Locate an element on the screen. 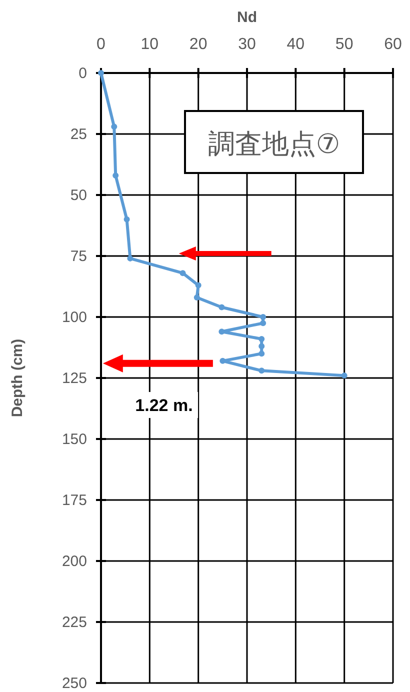 This screenshot has height=692, width=410. x-tick-label: 10 is located at coordinates (149, 44).